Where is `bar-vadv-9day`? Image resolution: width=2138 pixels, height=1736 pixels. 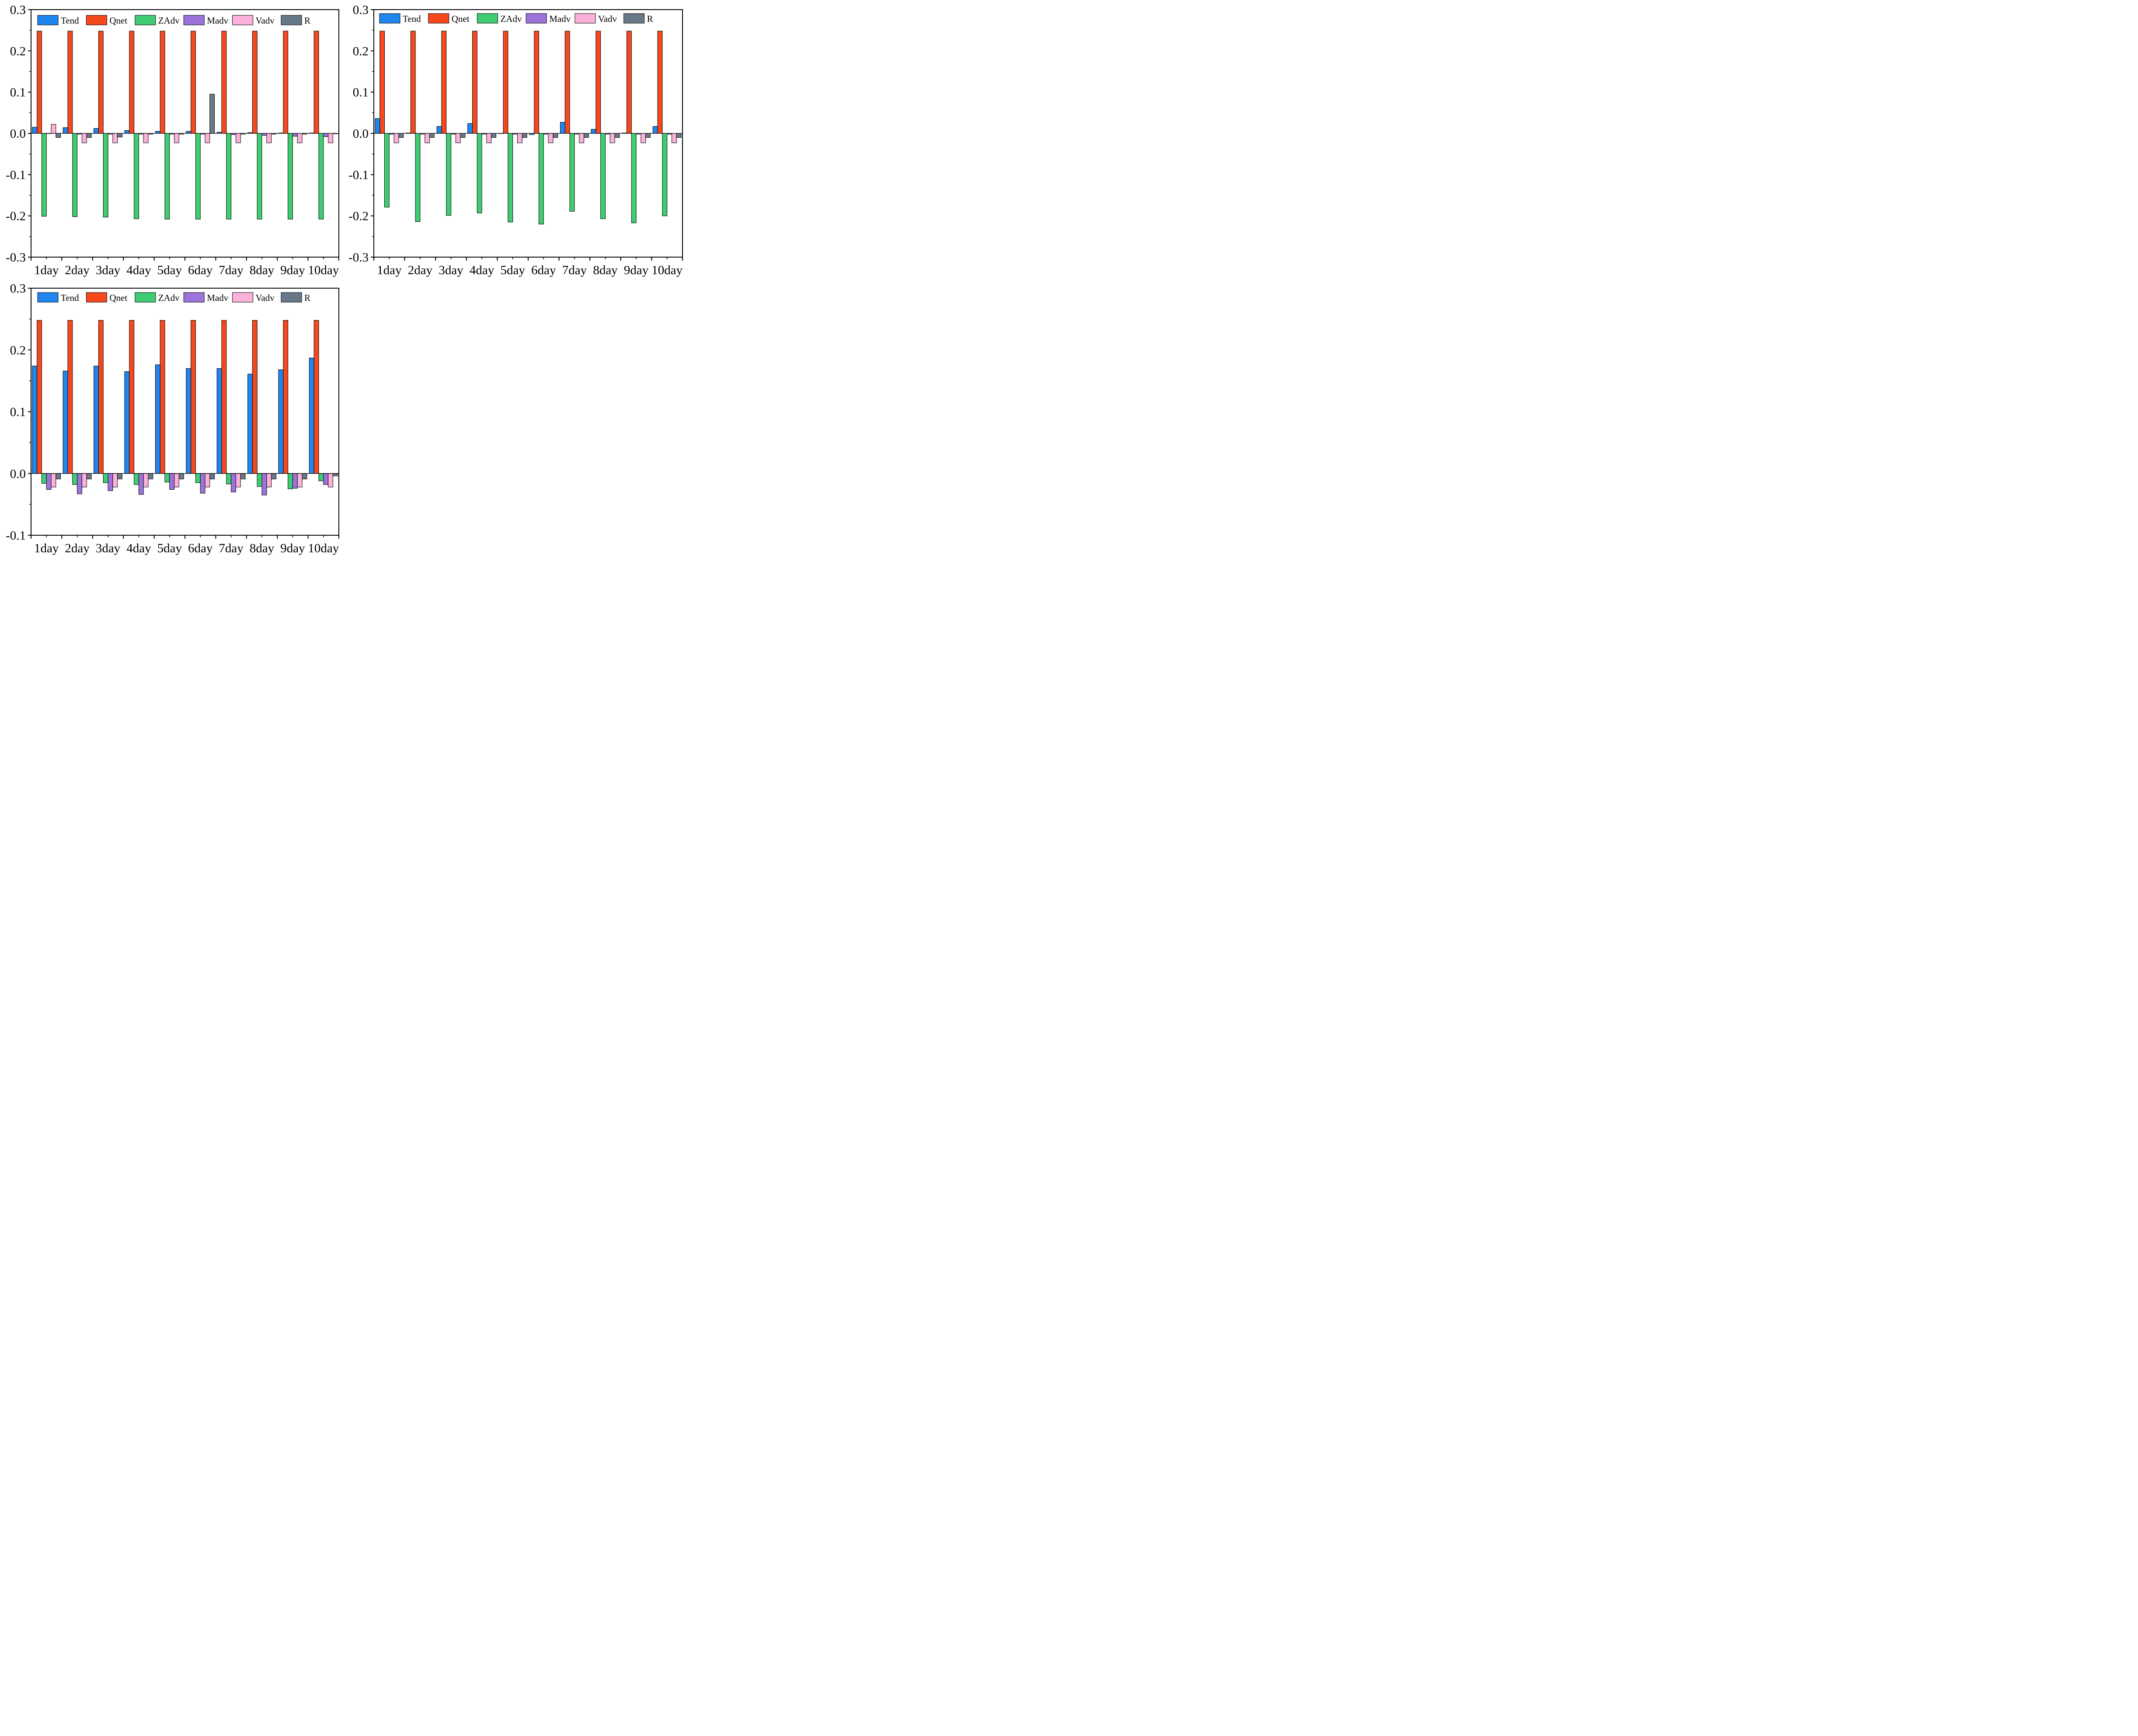
bar-vadv-9day is located at coordinates (300, 480).